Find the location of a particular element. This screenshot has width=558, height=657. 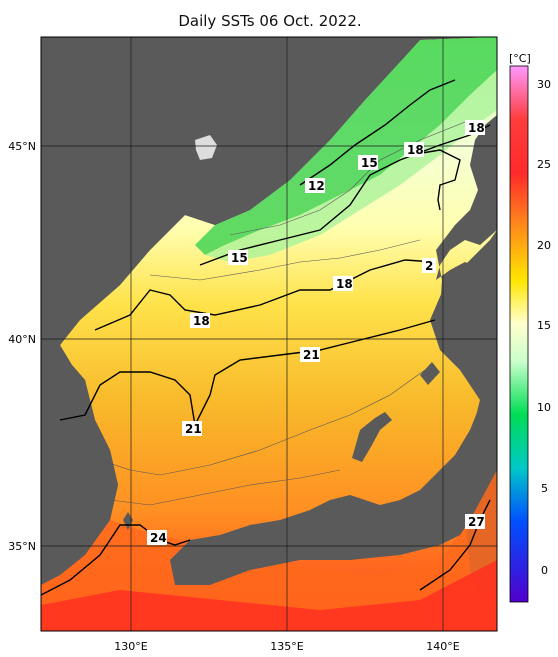

colorbar-tick: 30 is located at coordinates (544, 84).